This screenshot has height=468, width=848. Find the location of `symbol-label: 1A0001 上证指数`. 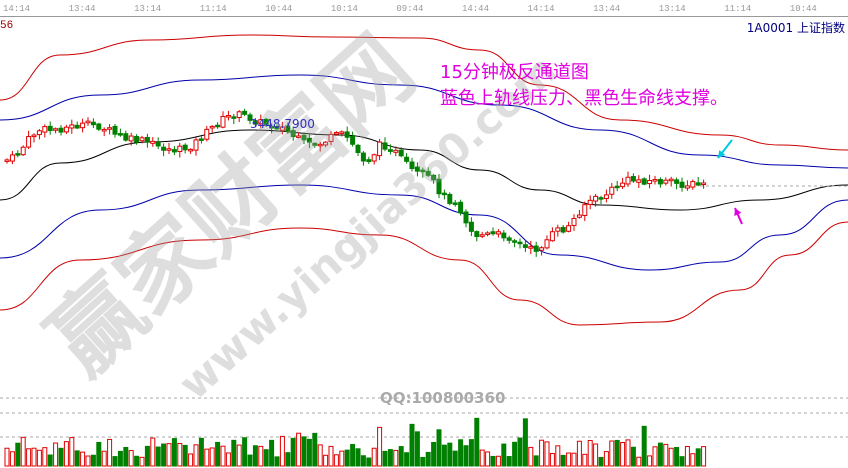

symbol-label: 1A0001 上证指数 is located at coordinates (795, 28).